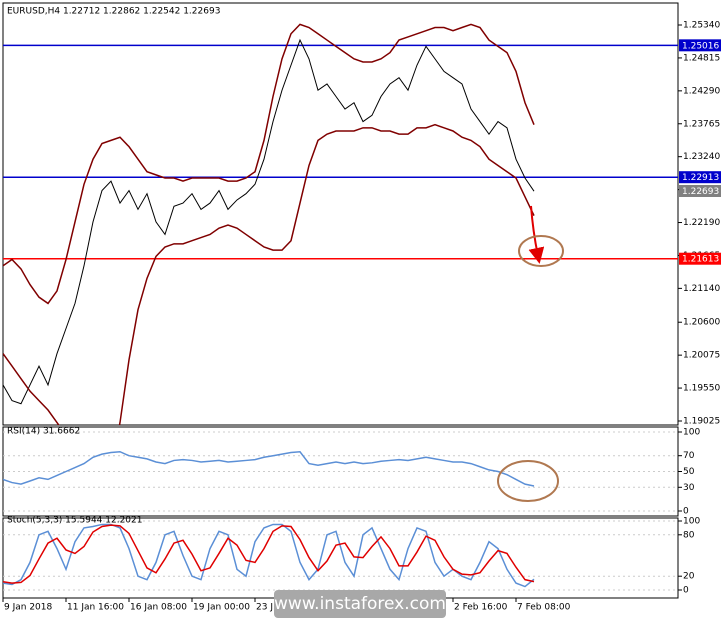  I want to click on y-tick-label: 1.25340, so click(701, 26).